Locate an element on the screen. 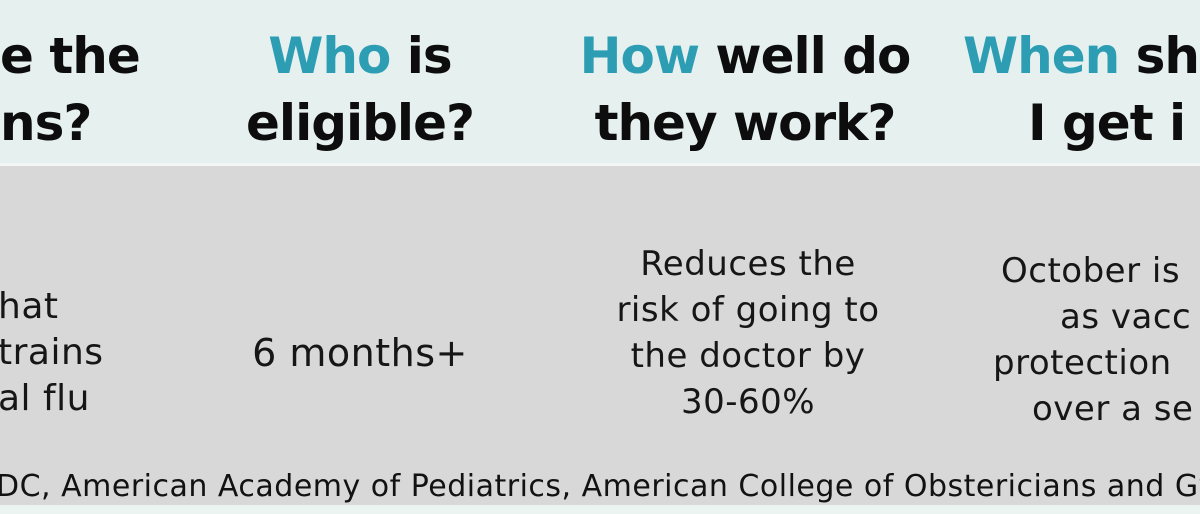 This screenshot has height=514, width=1200. col2-header: Who is eligible? is located at coordinates (360, 74).